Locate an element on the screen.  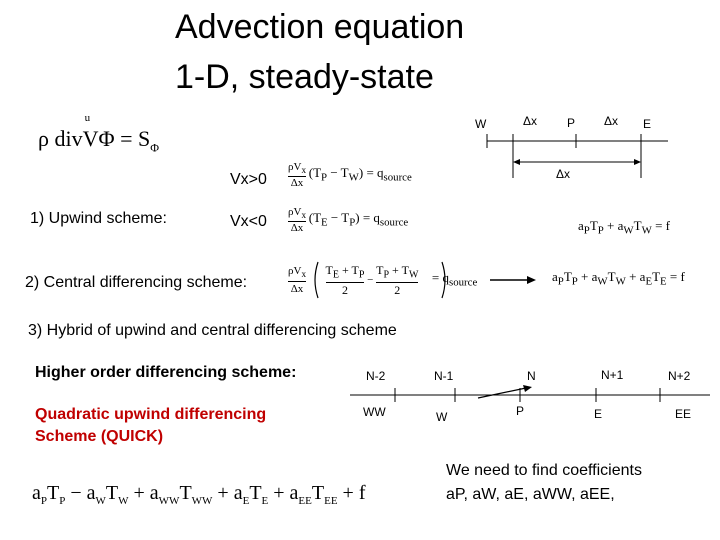
condition-vx-negative: Vx<0 is located at coordinates (248, 221).